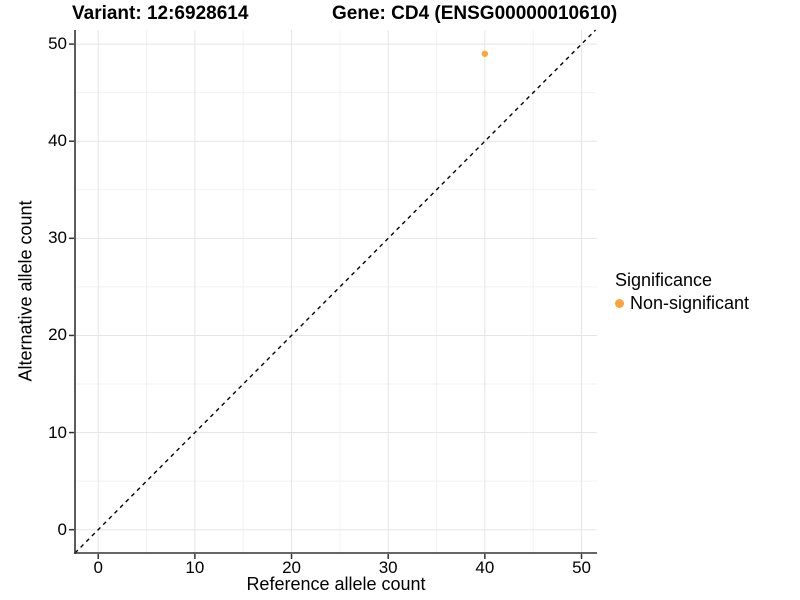 This screenshot has width=800, height=600. Describe the element at coordinates (57, 432) in the screenshot. I see `y-tick-label: 10` at that location.